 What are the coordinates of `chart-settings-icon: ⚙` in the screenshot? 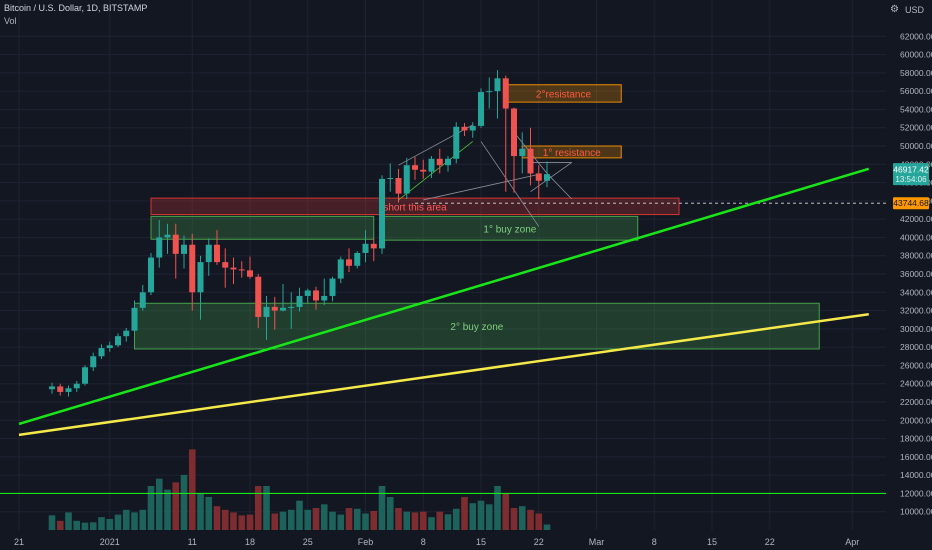 It's located at (894, 9).